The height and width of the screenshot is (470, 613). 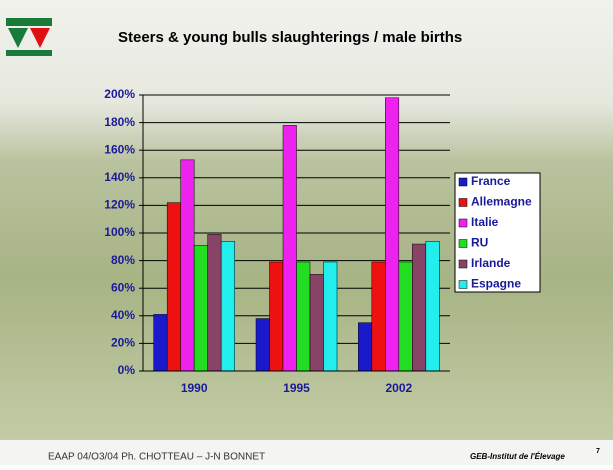 I want to click on y-tick-label: 140%, so click(x=119, y=177).